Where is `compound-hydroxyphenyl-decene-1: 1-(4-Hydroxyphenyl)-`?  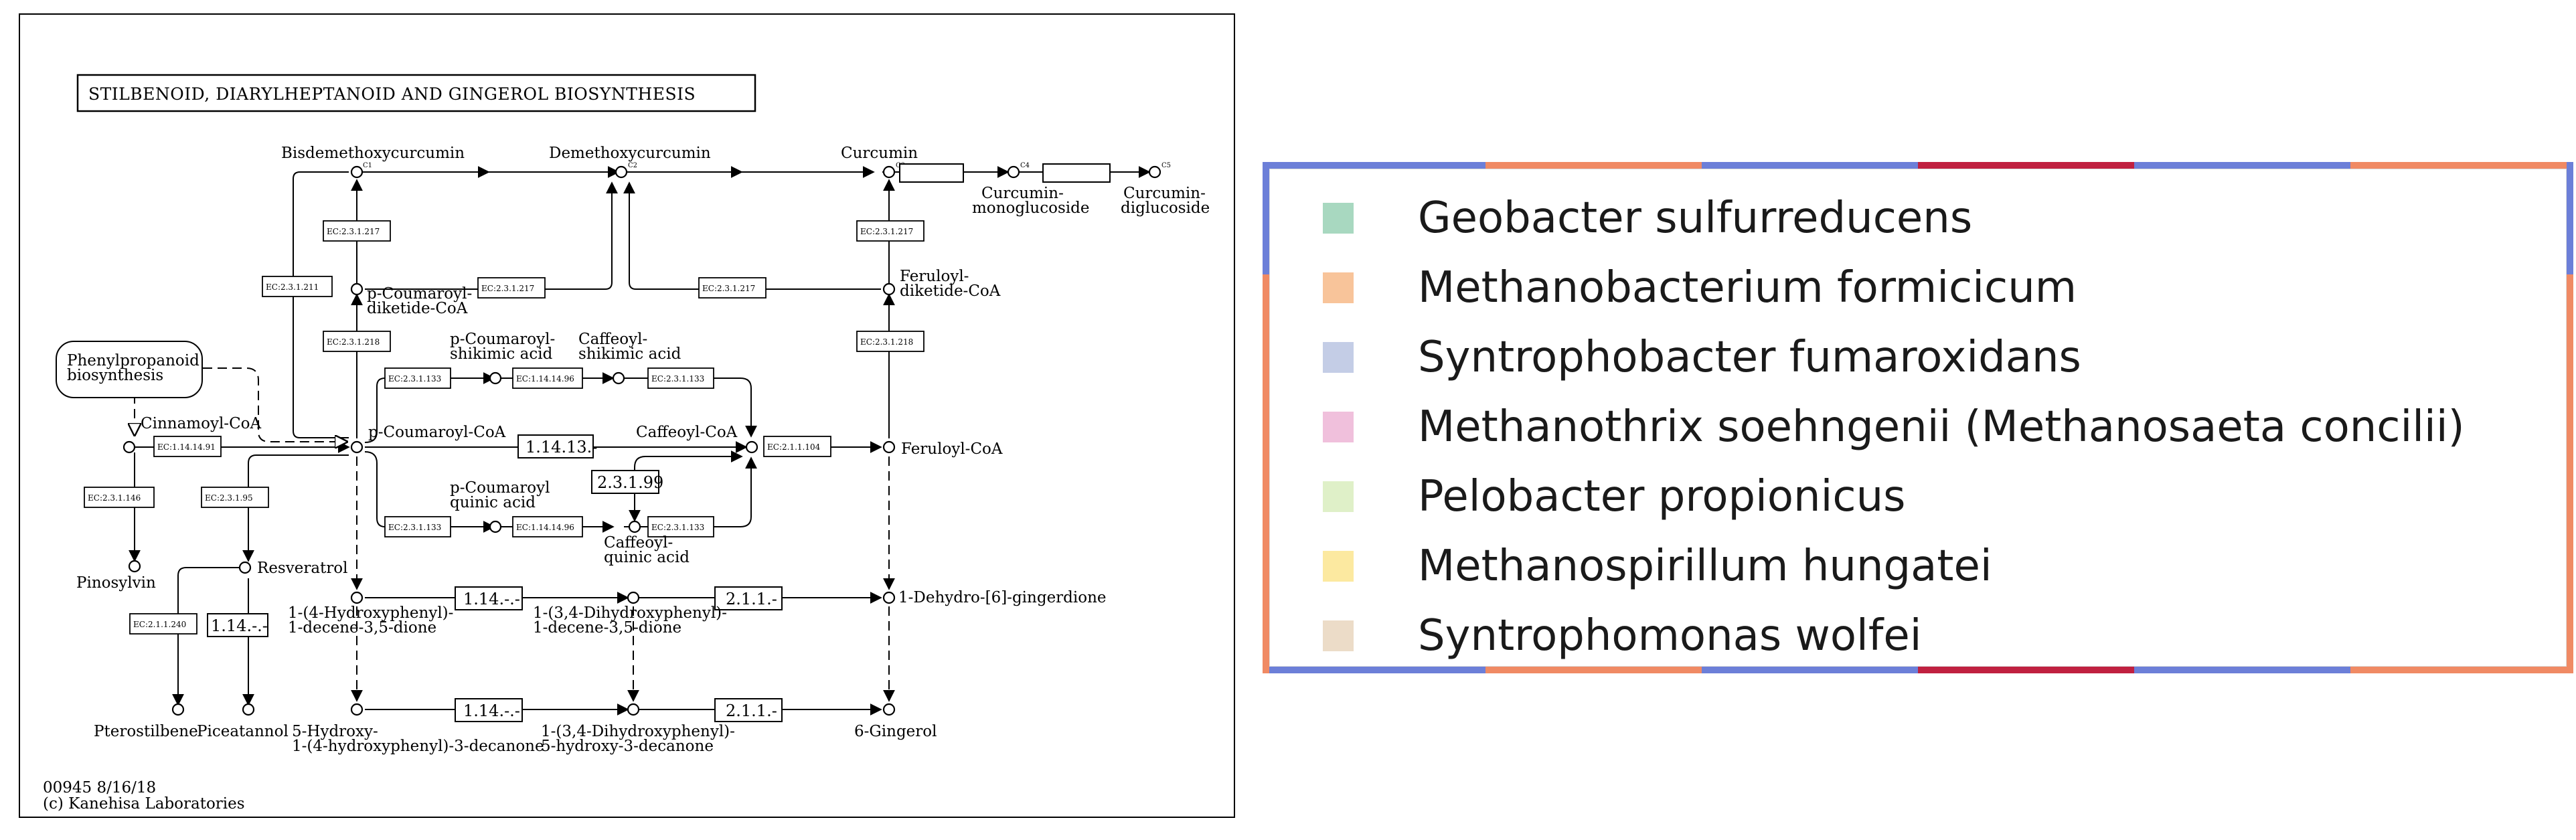
compound-hydroxyphenyl-decene-1: 1-(4-Hydroxyphenyl)- is located at coordinates (371, 613).